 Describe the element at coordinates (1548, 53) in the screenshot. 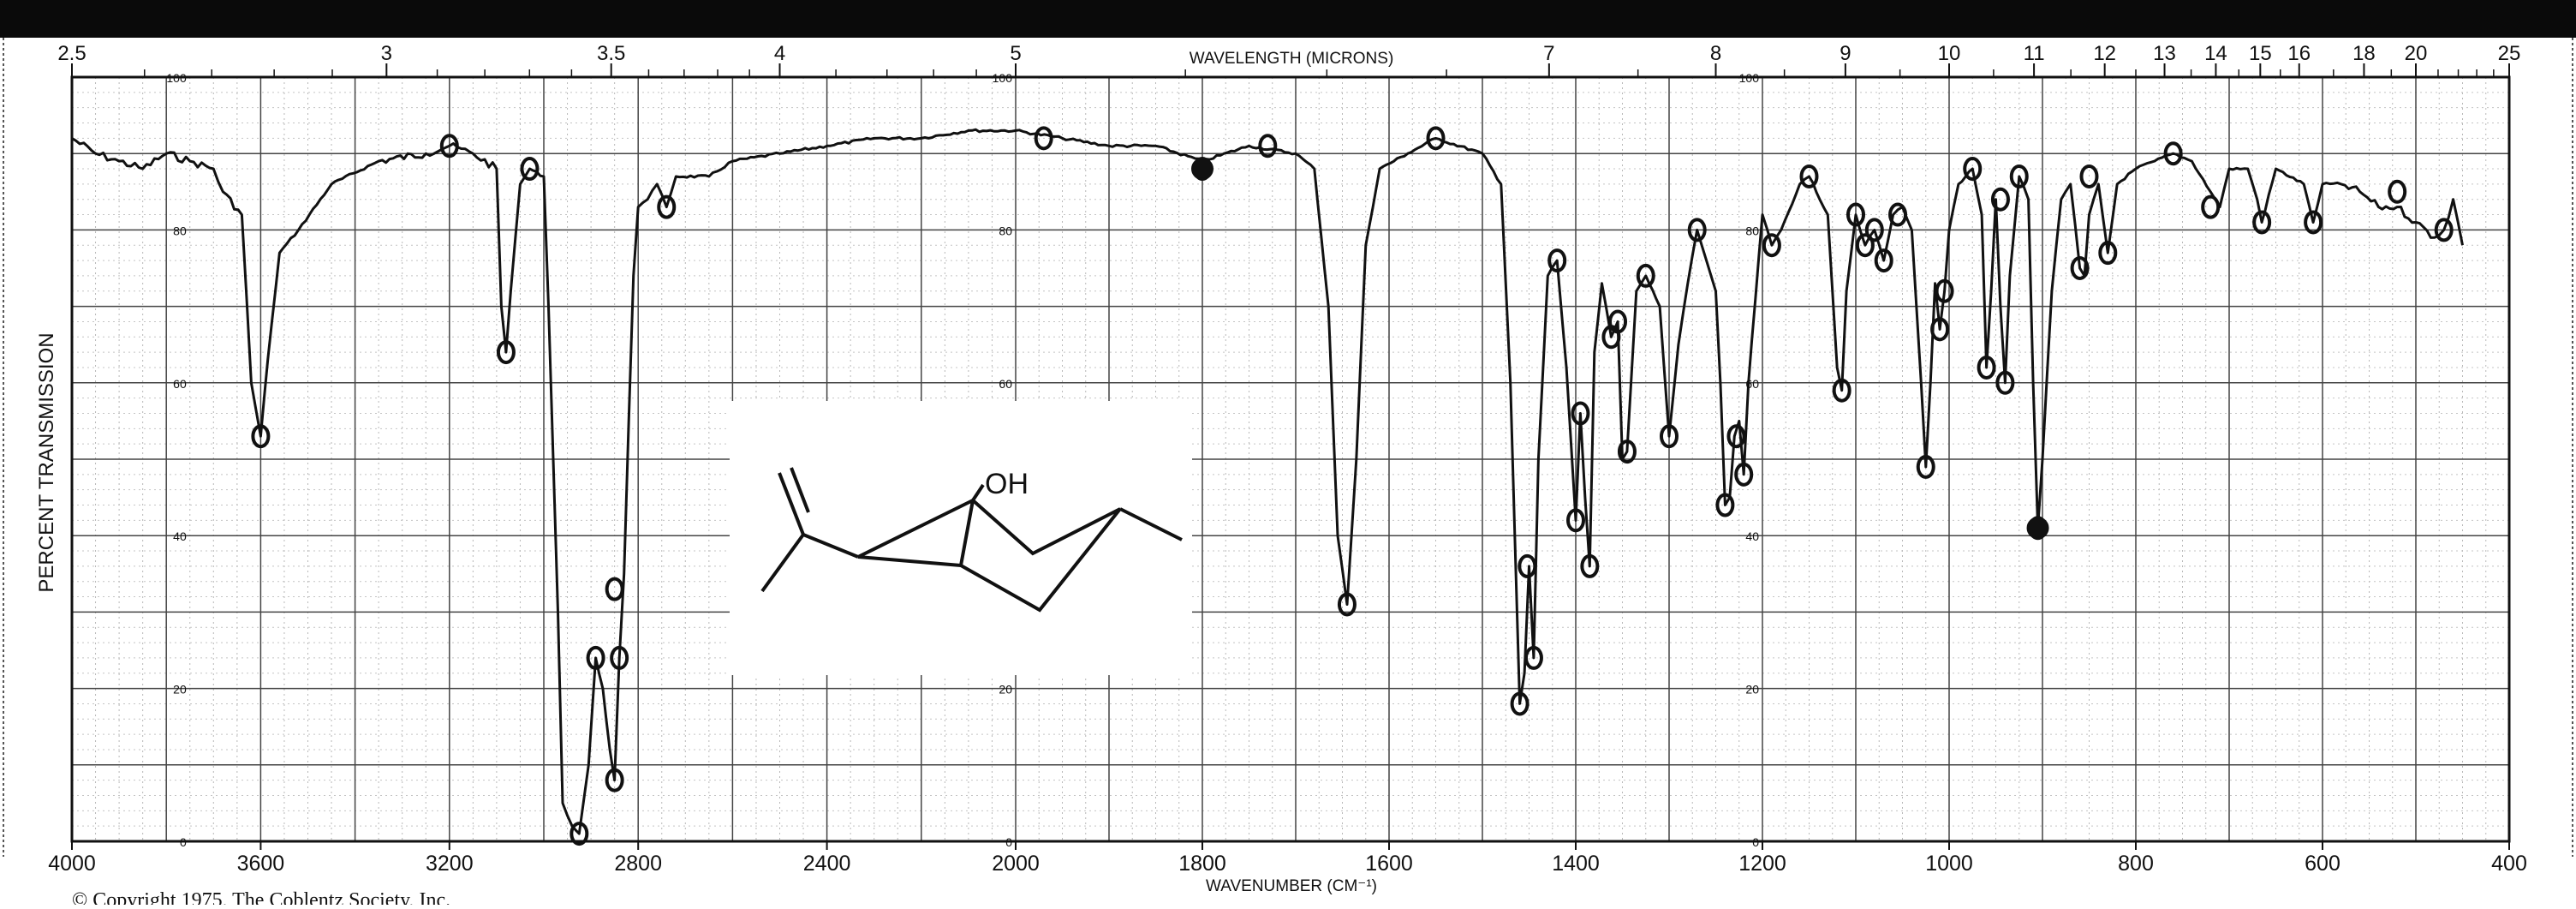

I see `wavelength-tick-label: 7` at that location.